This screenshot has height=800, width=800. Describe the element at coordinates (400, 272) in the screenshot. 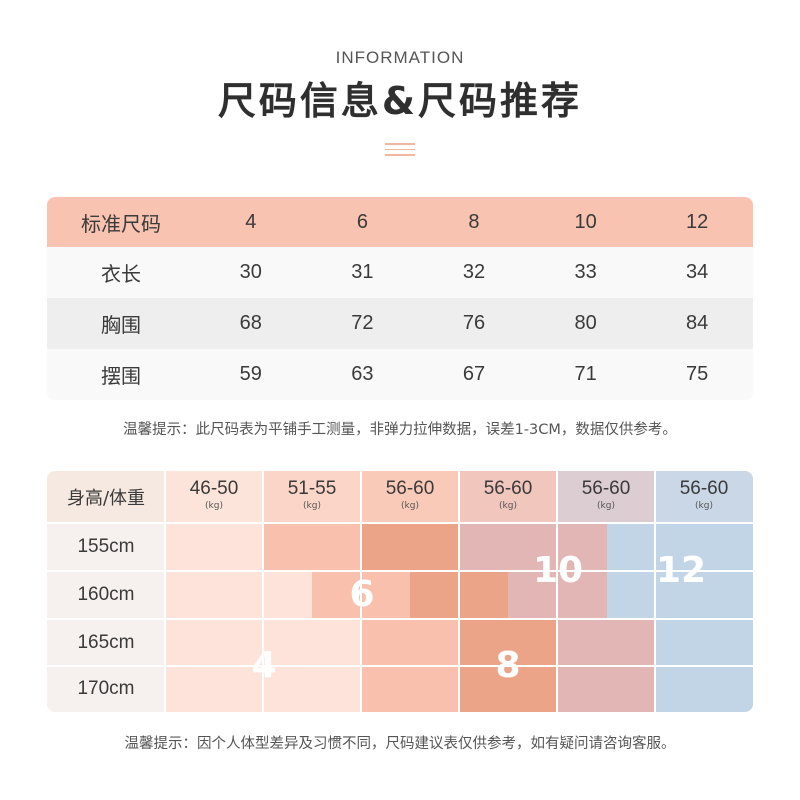

I see `table-row: 衣长 30 31 32 33 34` at that location.